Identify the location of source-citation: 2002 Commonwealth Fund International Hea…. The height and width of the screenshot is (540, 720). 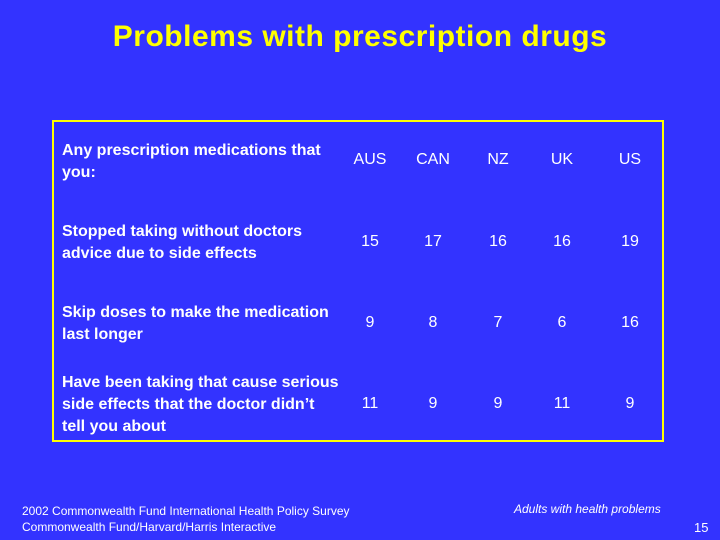
(186, 519).